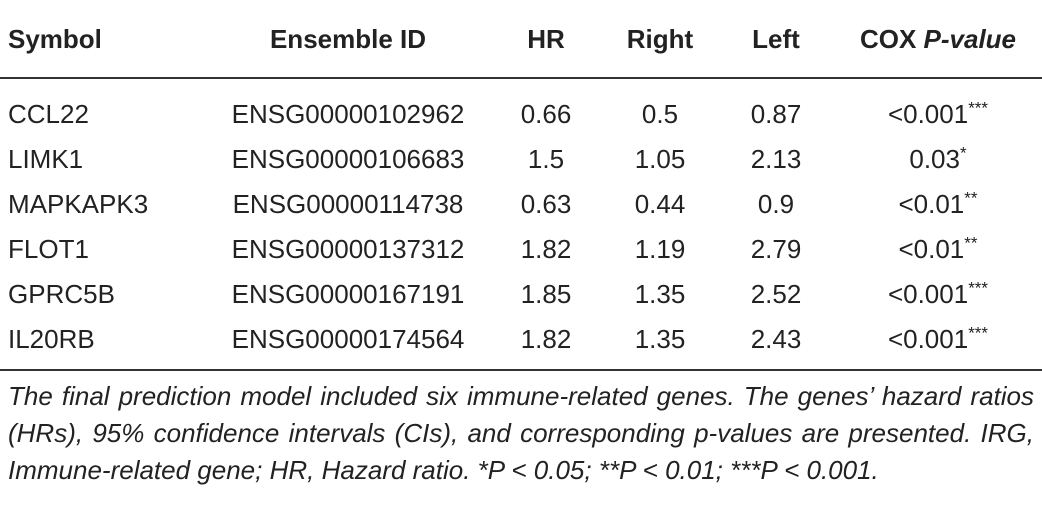 The height and width of the screenshot is (526, 1042). What do you see at coordinates (776, 294) in the screenshot?
I see `cell-left: 2.52` at bounding box center [776, 294].